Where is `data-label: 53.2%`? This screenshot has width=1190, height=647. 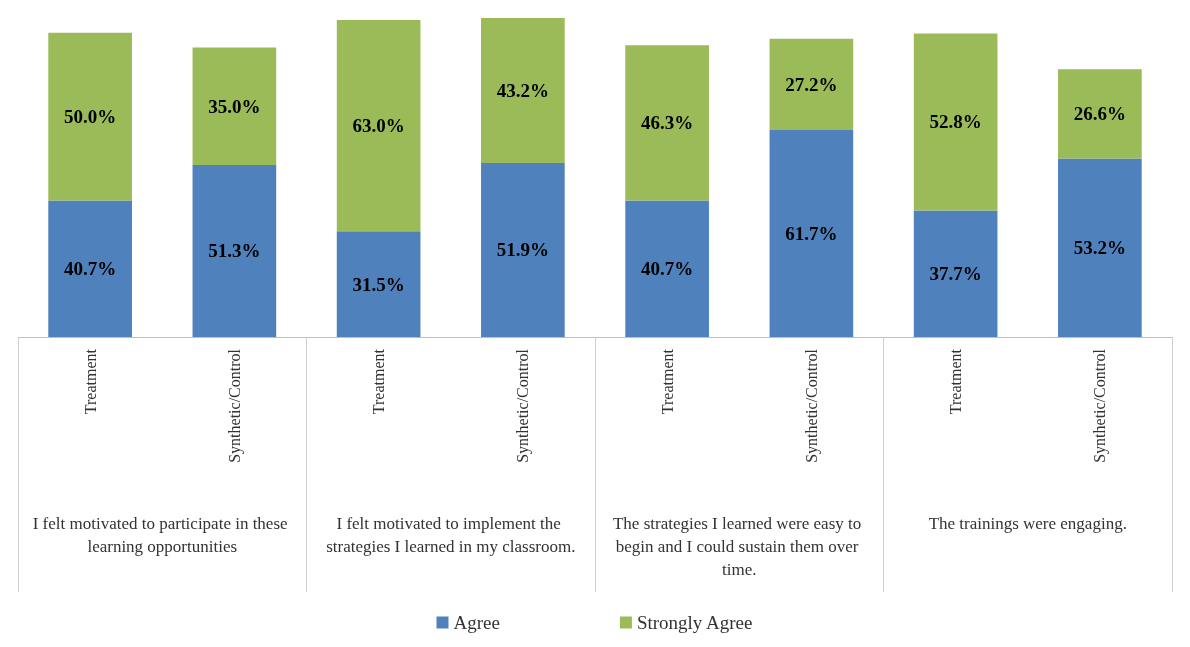 data-label: 53.2% is located at coordinates (1099, 248).